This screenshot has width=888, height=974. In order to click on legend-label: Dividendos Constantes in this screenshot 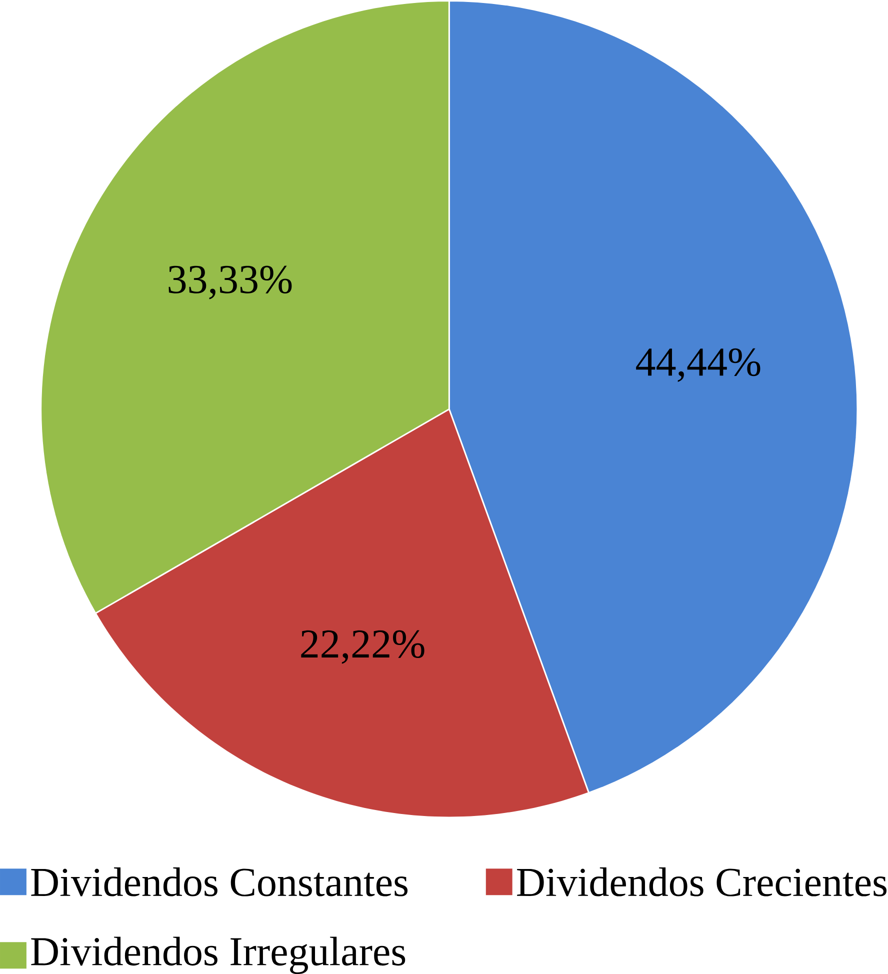, I will do `click(219, 881)`.